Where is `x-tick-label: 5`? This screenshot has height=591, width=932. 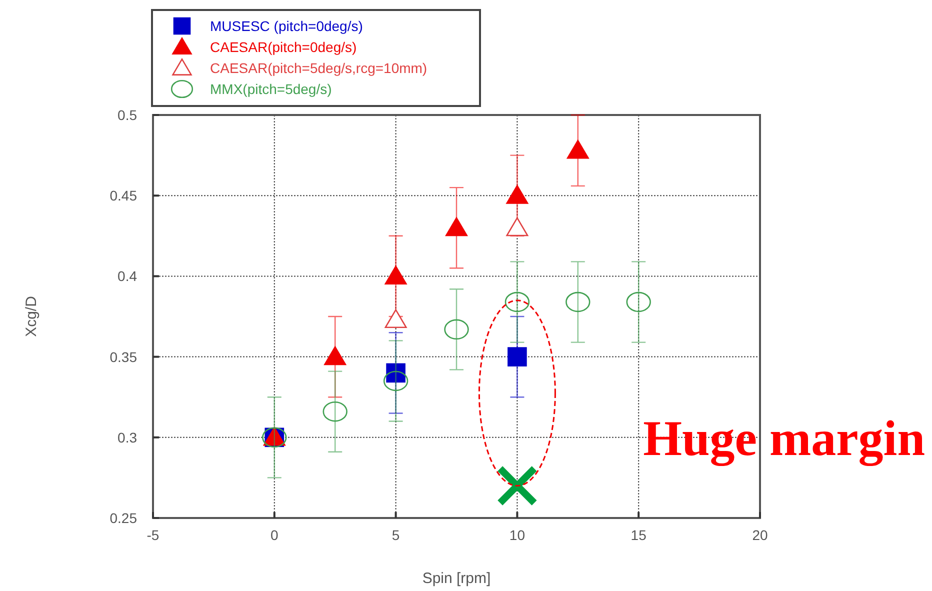
x-tick-label: 5 is located at coordinates (396, 535).